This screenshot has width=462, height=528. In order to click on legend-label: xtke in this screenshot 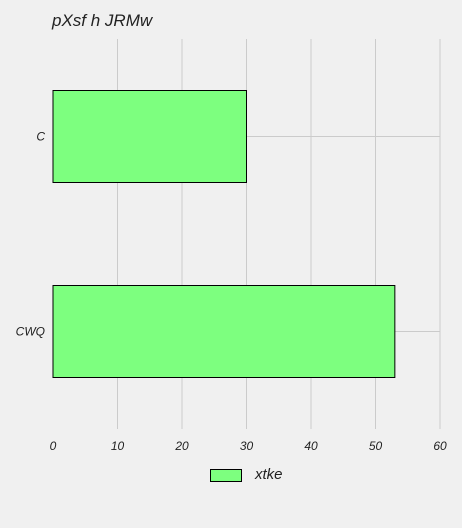, I will do `click(269, 474)`.